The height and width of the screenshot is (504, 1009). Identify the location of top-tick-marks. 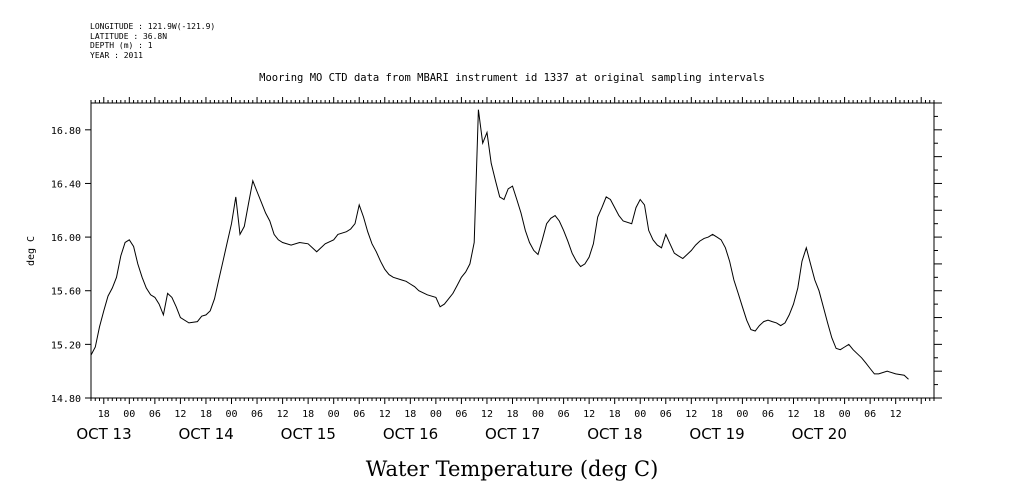
(512, 100).